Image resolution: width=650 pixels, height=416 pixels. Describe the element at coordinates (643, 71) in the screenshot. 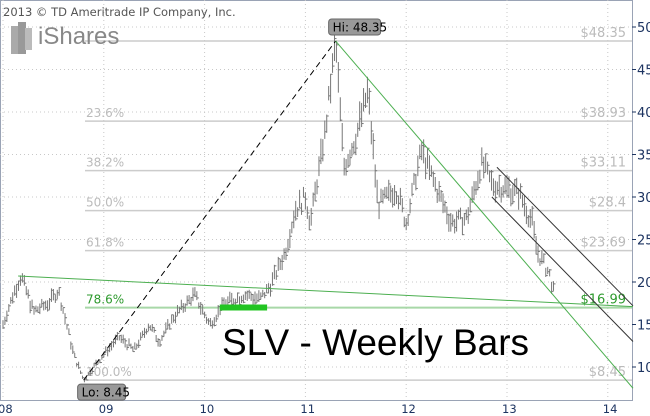

I see `y-tick-label: 45` at that location.